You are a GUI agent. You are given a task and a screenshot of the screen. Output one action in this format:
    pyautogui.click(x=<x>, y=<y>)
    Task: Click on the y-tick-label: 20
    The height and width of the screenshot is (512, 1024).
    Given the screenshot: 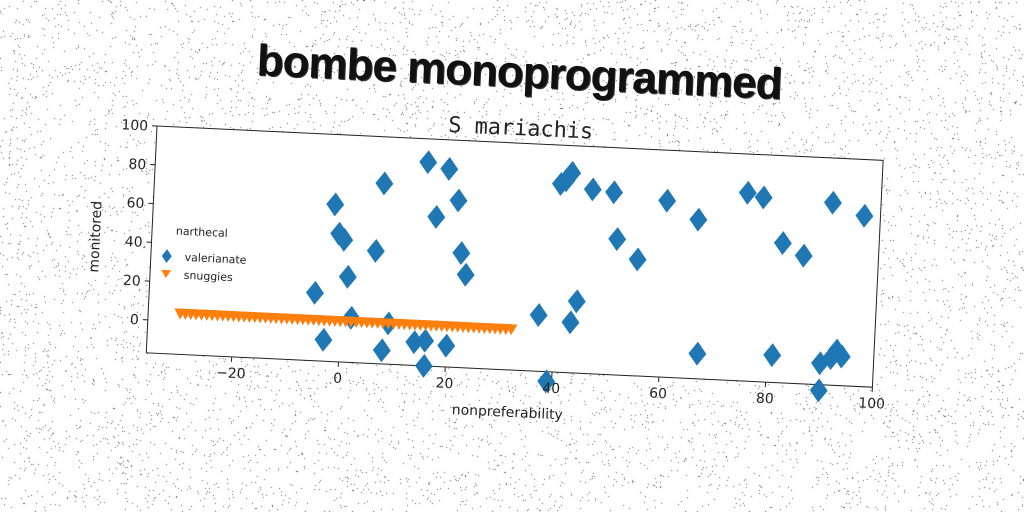 What is the action you would take?
    pyautogui.click(x=132, y=281)
    